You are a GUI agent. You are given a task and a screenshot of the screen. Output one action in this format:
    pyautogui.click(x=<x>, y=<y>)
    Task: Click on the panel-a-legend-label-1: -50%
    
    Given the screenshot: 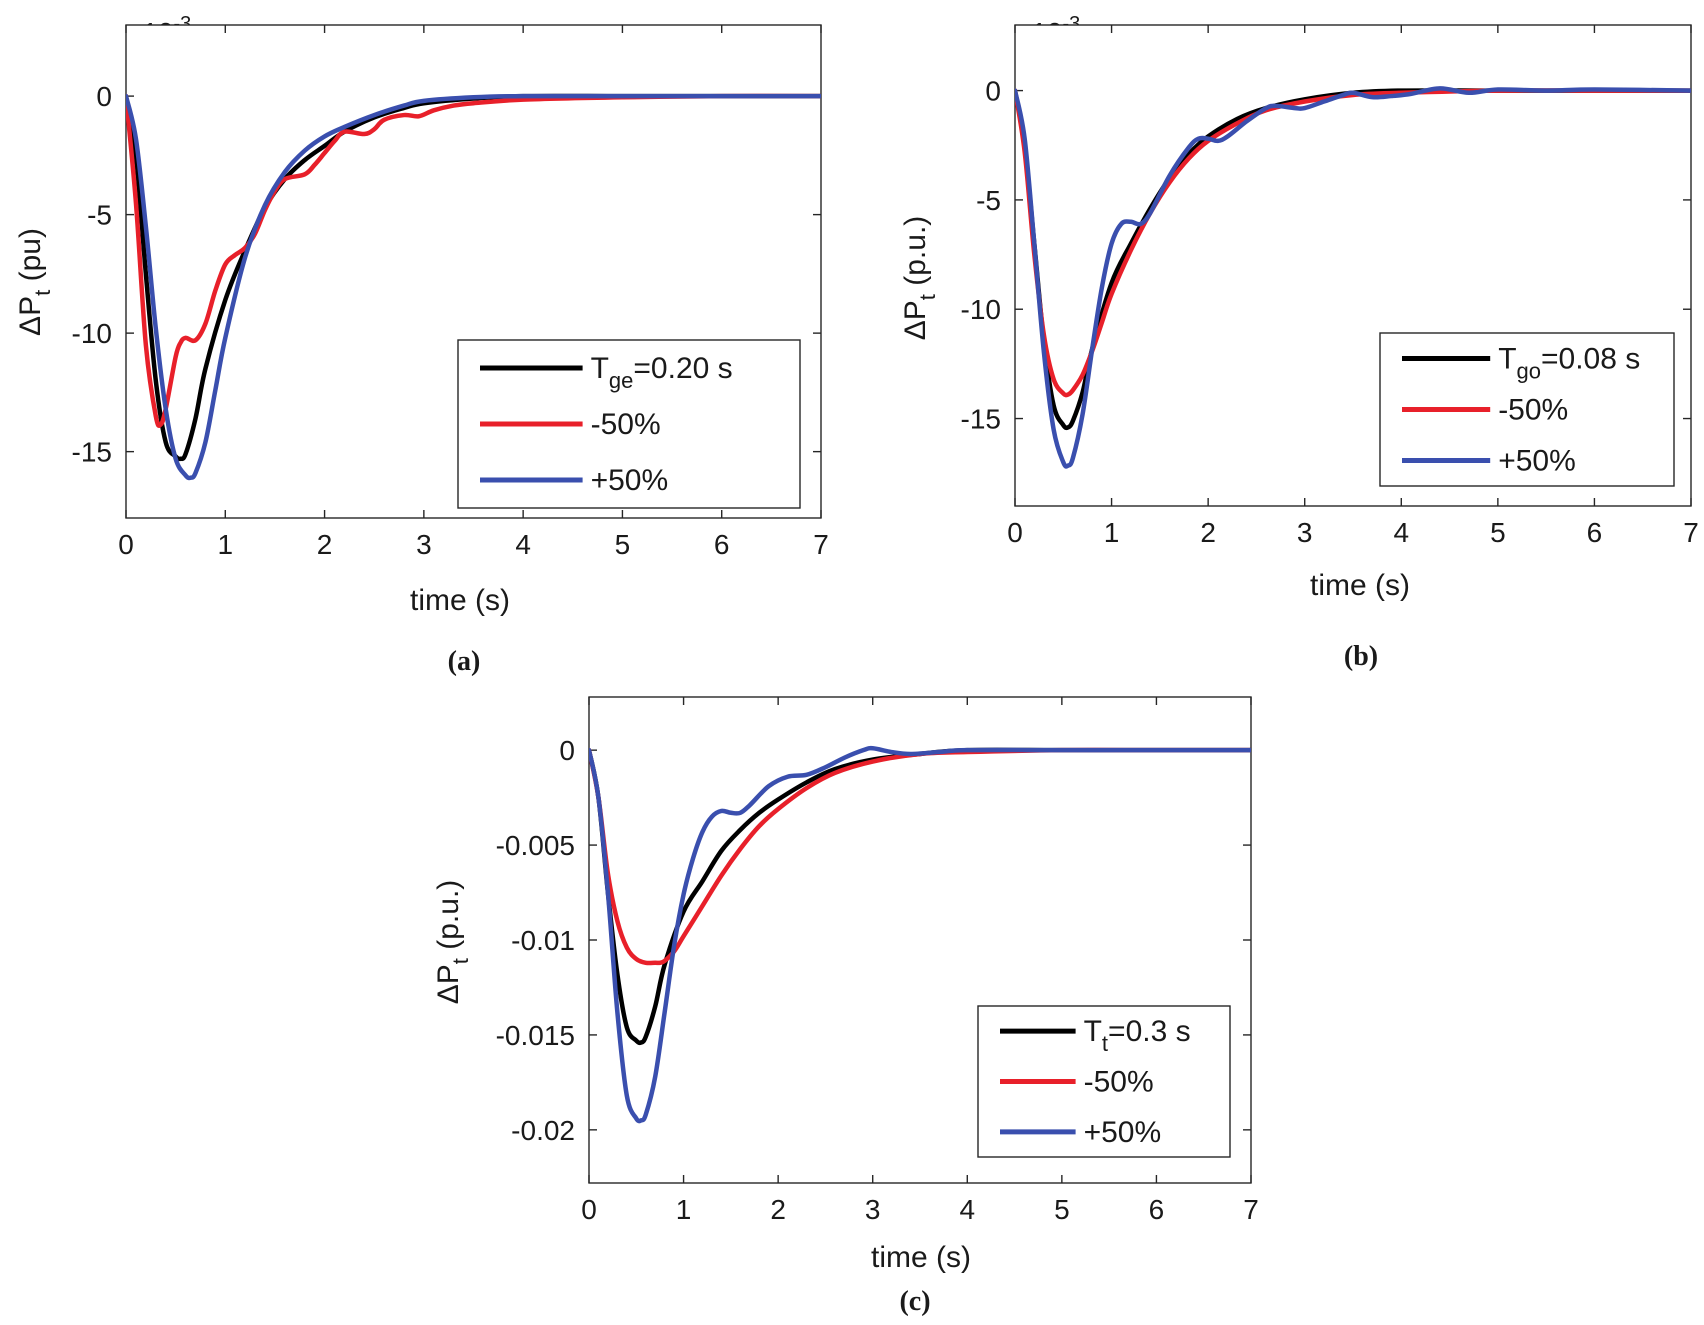 What is the action you would take?
    pyautogui.click(x=626, y=424)
    